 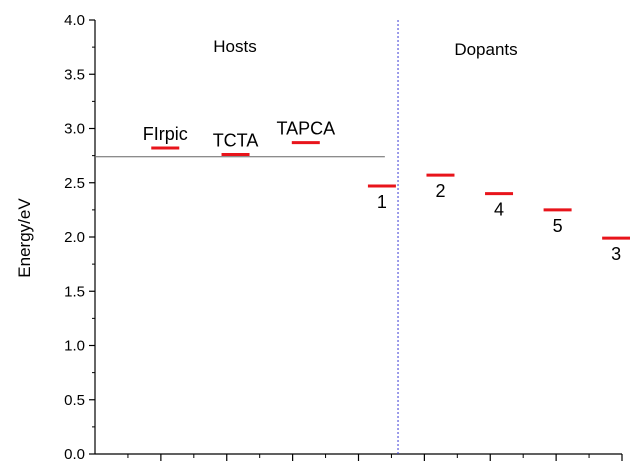 I want to click on y-tick-label: 0.5, so click(x=74, y=400).